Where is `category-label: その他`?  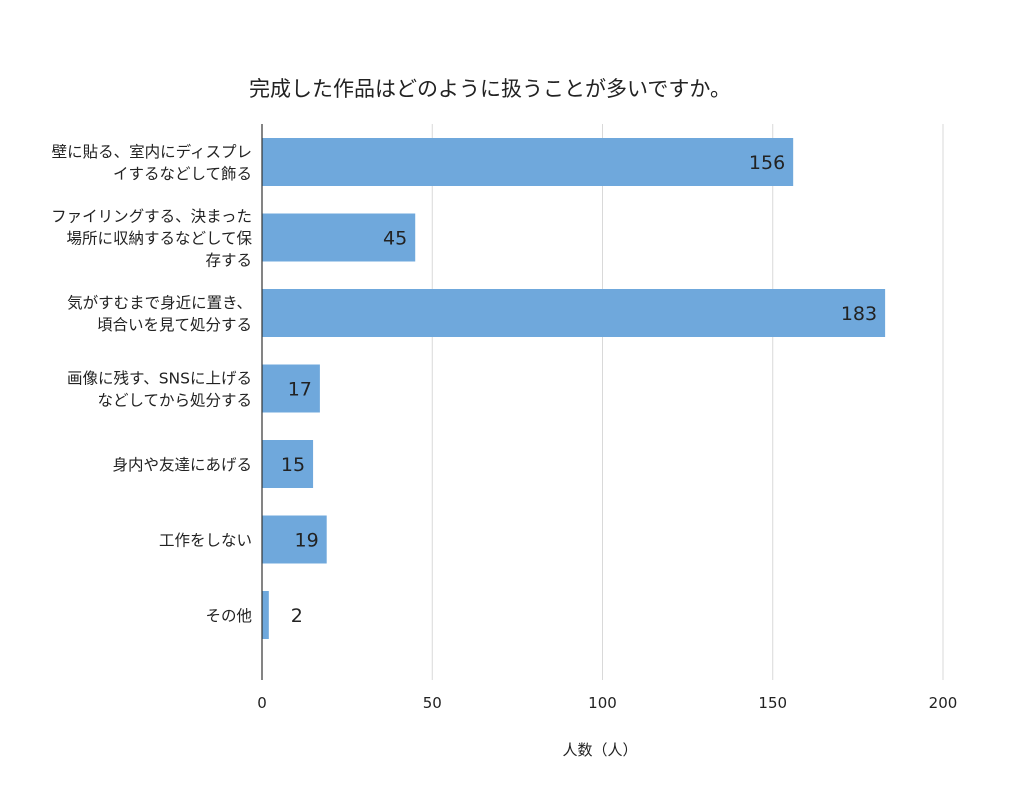
category-label: その他 is located at coordinates (228, 616).